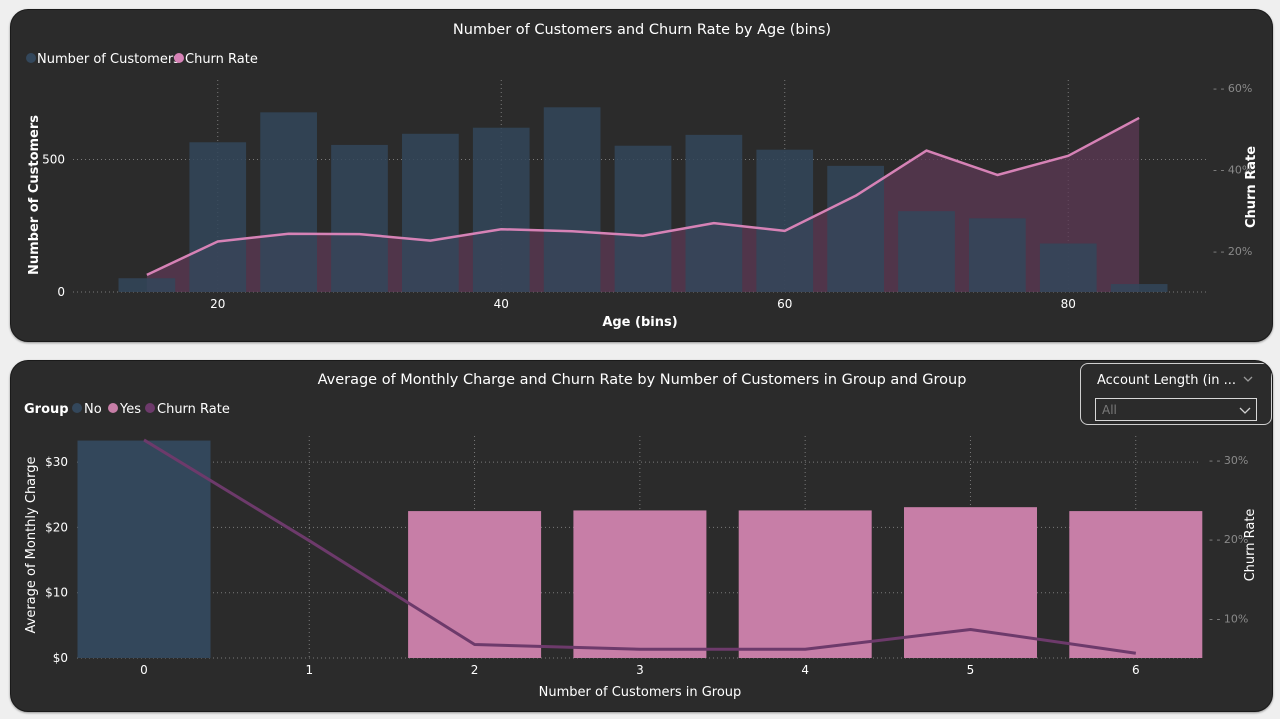 This screenshot has height=719, width=1280. Describe the element at coordinates (1136, 670) in the screenshot. I see `x-tick-label: 6` at that location.